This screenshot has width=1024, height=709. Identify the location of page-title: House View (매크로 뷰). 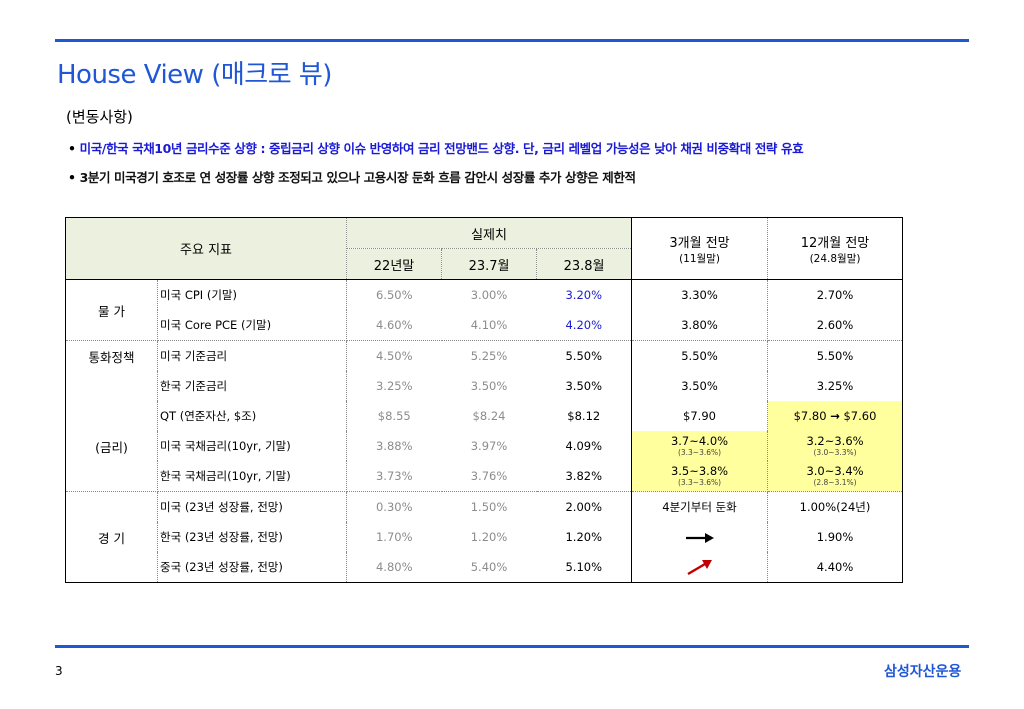
(194, 75).